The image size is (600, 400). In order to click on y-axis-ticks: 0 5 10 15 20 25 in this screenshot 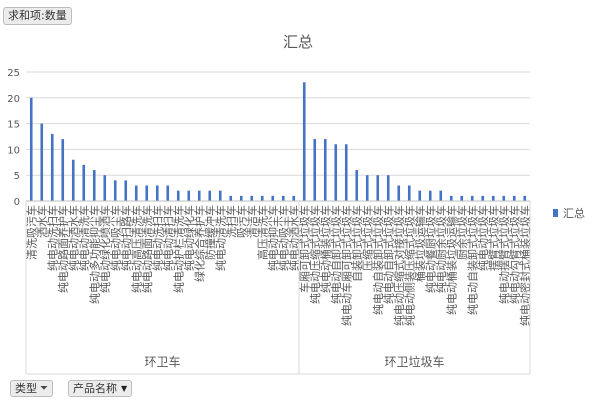, I will do `click(13, 138)`.